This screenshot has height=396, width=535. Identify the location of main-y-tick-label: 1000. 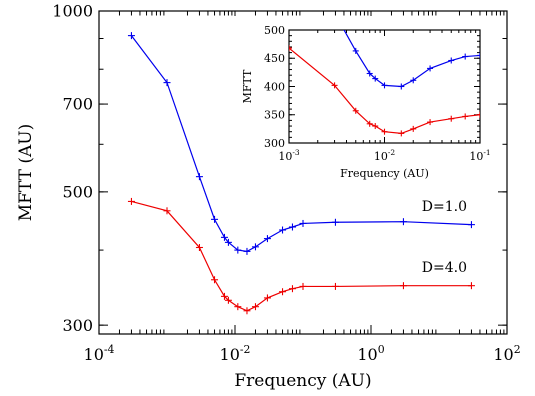
(72, 11).